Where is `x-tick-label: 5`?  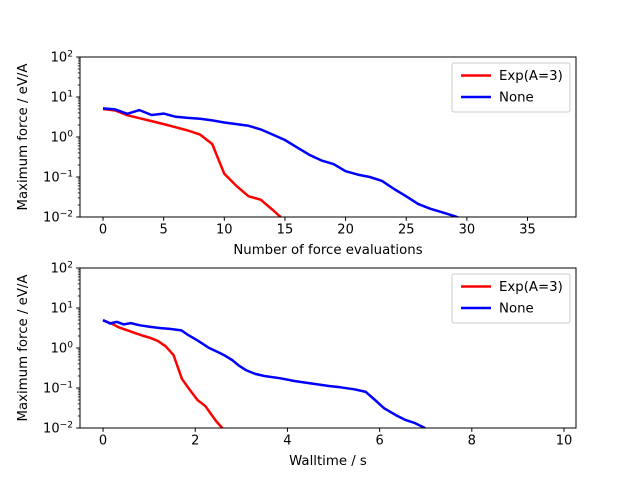
x-tick-label: 5 is located at coordinates (164, 230).